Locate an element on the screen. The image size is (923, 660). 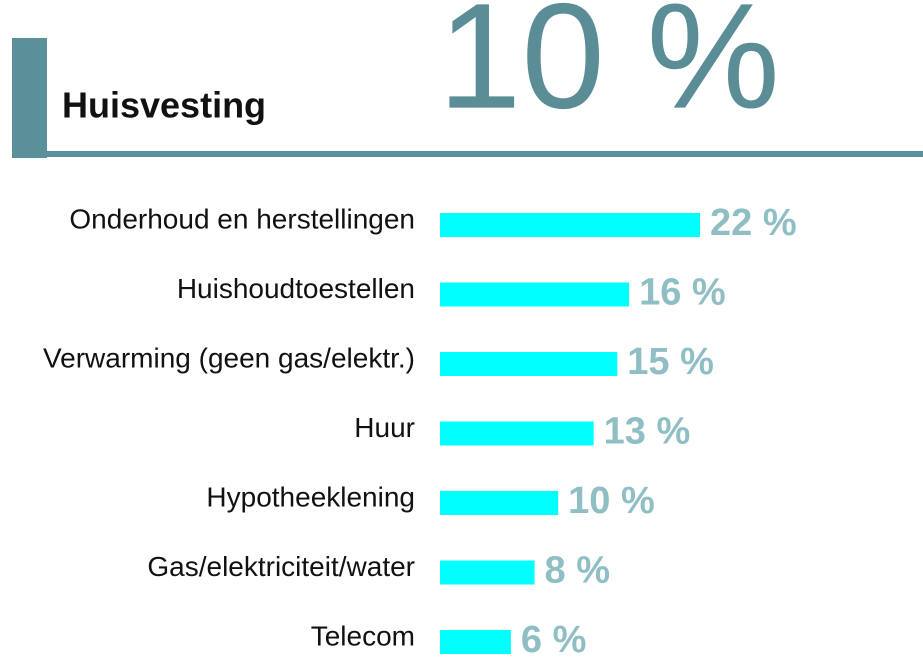
category-label: Huishoudtoestellen is located at coordinates (296, 288).